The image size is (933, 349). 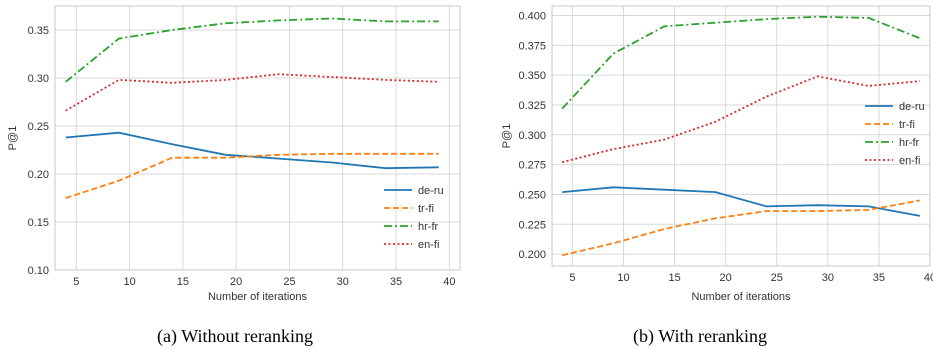 I want to click on y-tick-label: 0.15, so click(x=38, y=223).